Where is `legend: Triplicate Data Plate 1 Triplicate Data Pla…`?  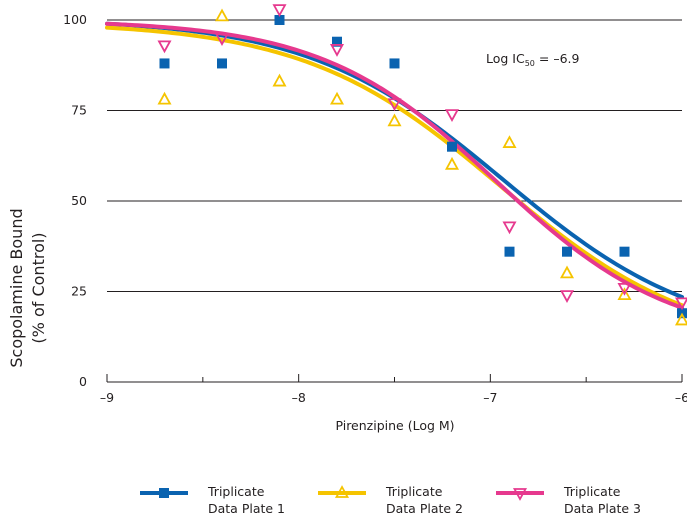 legend: Triplicate Data Plate 1 Triplicate Data Pla… is located at coordinates (390, 500).